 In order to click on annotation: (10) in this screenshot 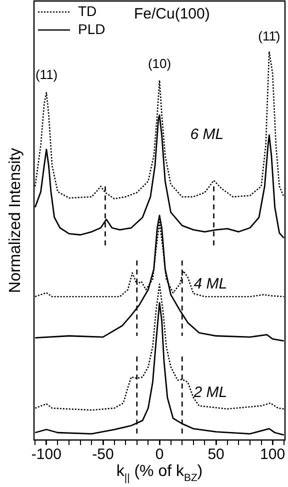, I will do `click(160, 64)`.